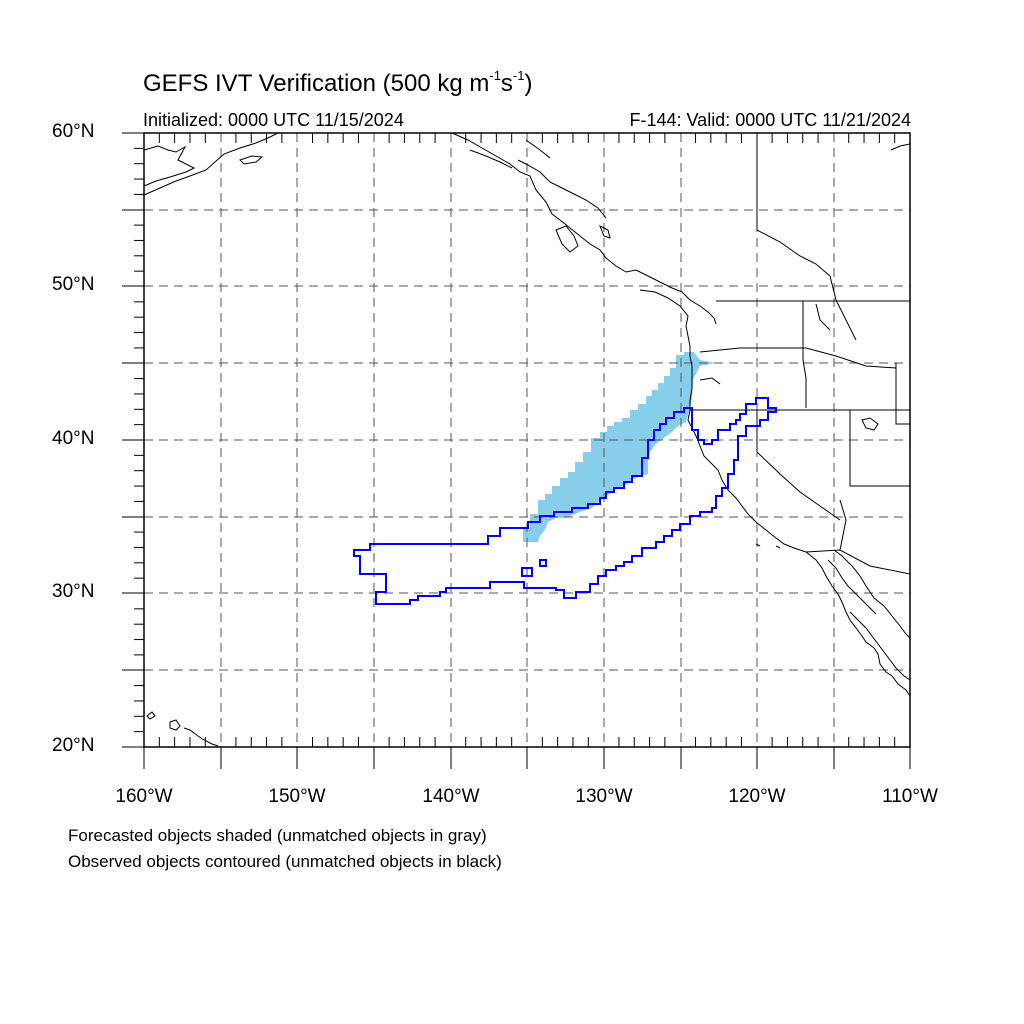 The width and height of the screenshot is (1024, 1024). What do you see at coordinates (273, 120) in the screenshot?
I see `initialized-label: Initialized: 0000 UTC 11/15/2024` at bounding box center [273, 120].